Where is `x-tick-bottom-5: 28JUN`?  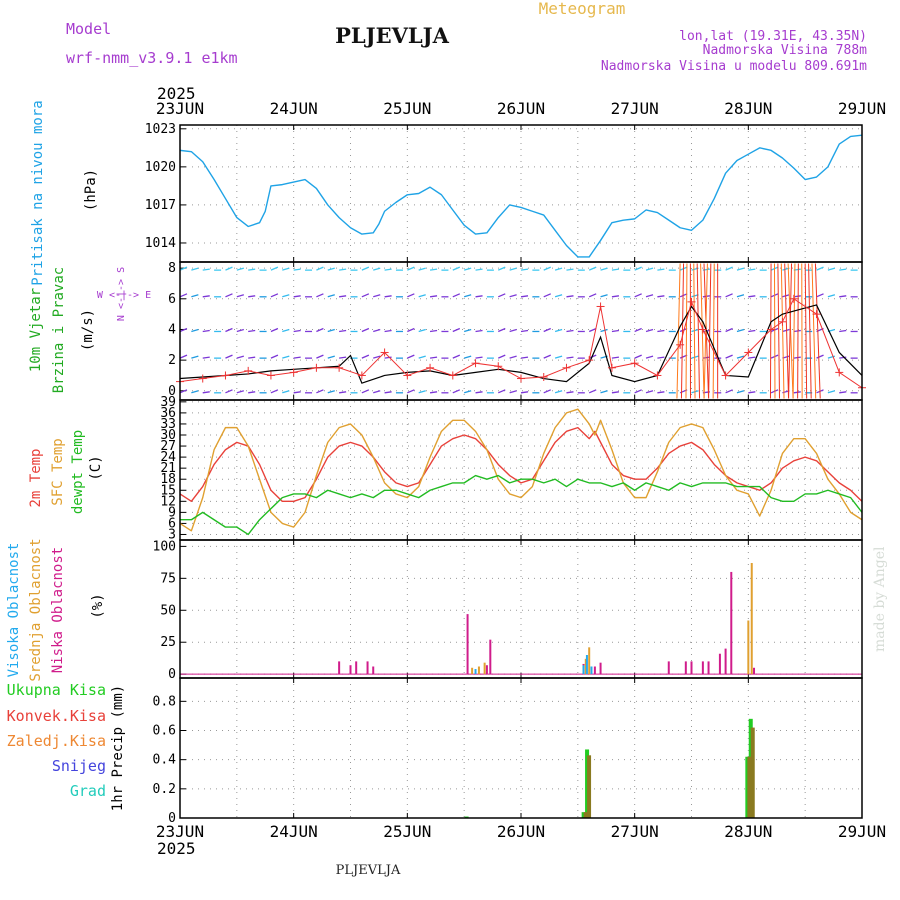
x-tick-bottom-5: 28JUN is located at coordinates (748, 831).